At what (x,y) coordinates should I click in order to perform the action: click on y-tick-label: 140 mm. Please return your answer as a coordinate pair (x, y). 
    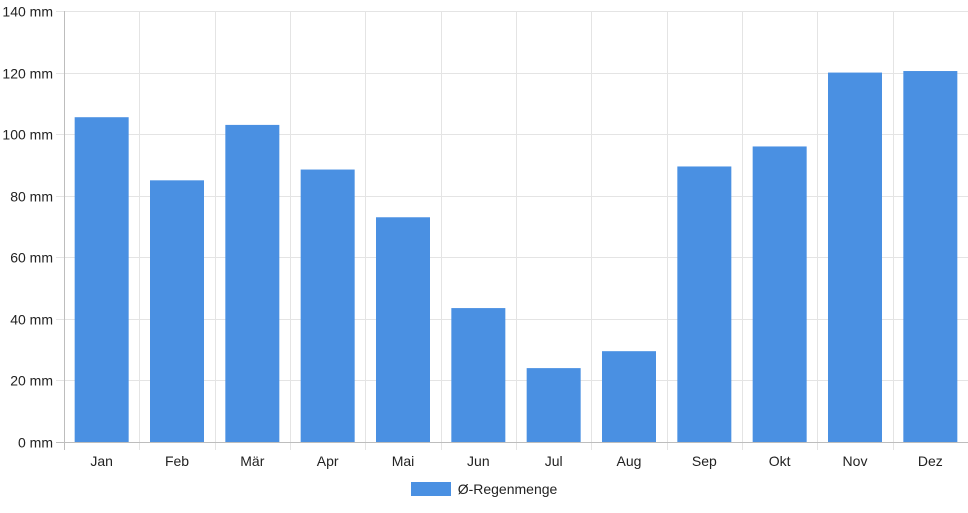
    Looking at the image, I should click on (27, 12).